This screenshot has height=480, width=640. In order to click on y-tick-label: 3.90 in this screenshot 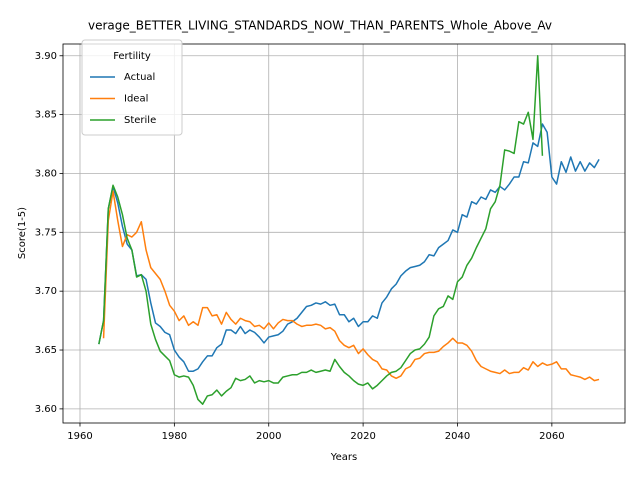, I will do `click(46, 56)`.